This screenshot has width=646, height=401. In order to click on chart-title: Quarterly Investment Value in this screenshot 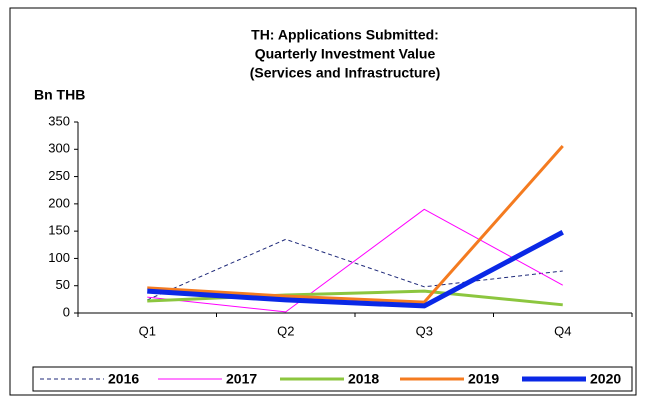, I will do `click(345, 54)`.